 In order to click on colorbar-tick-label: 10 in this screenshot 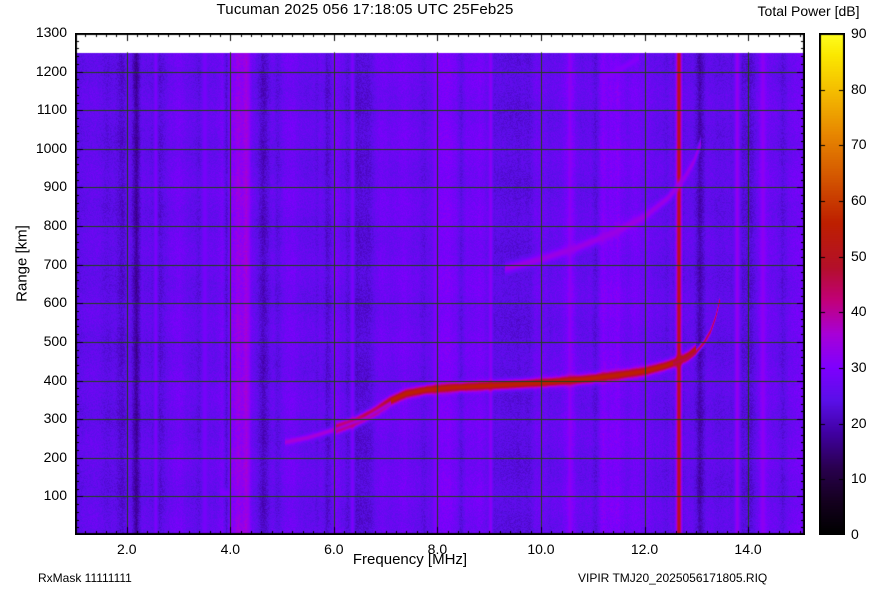, I will do `click(859, 478)`.